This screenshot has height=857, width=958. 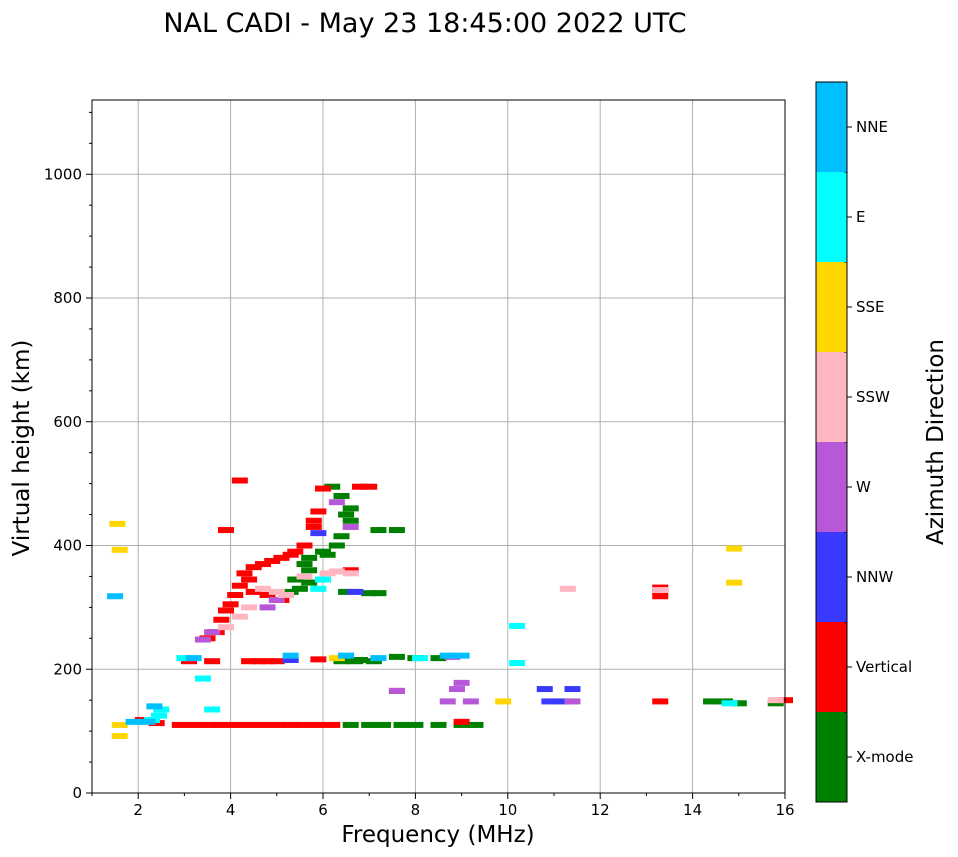 I want to click on colorbar: X-mode Vertical NNW W SSW SSE E NNE, so click(x=864, y=442).